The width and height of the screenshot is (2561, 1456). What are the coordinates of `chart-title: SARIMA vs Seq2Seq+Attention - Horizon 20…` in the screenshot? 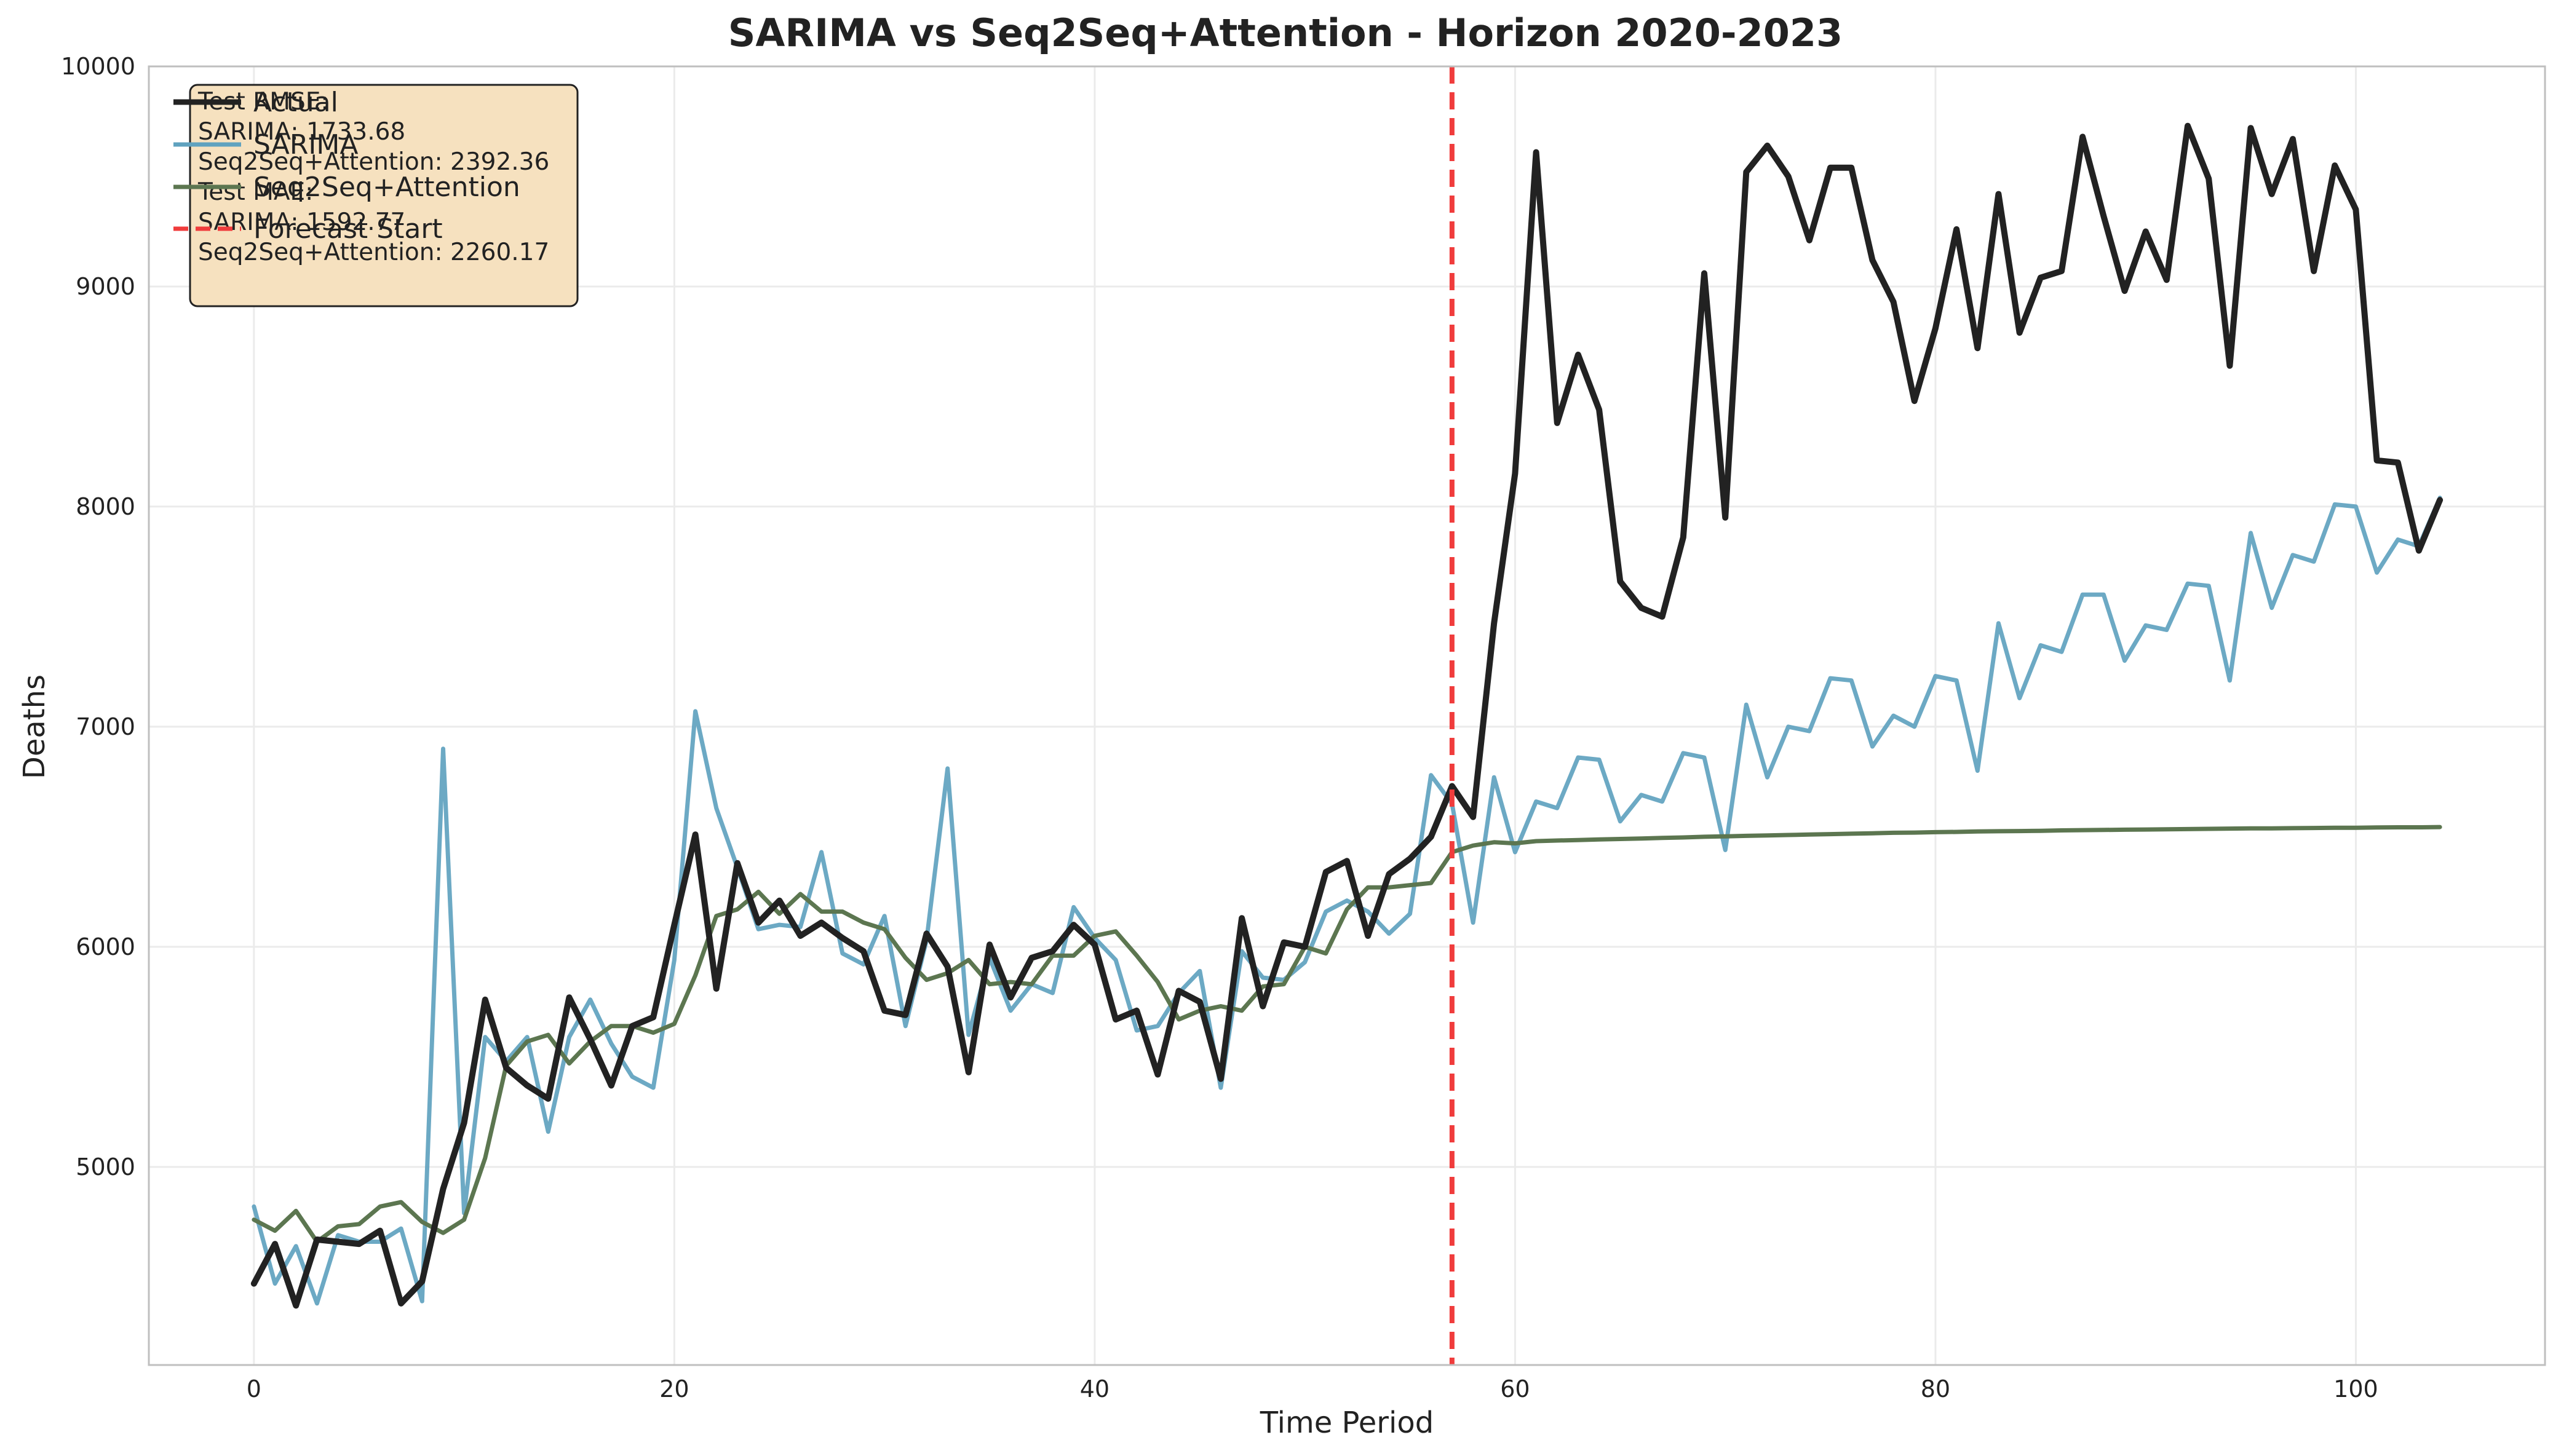 It's located at (1285, 32).